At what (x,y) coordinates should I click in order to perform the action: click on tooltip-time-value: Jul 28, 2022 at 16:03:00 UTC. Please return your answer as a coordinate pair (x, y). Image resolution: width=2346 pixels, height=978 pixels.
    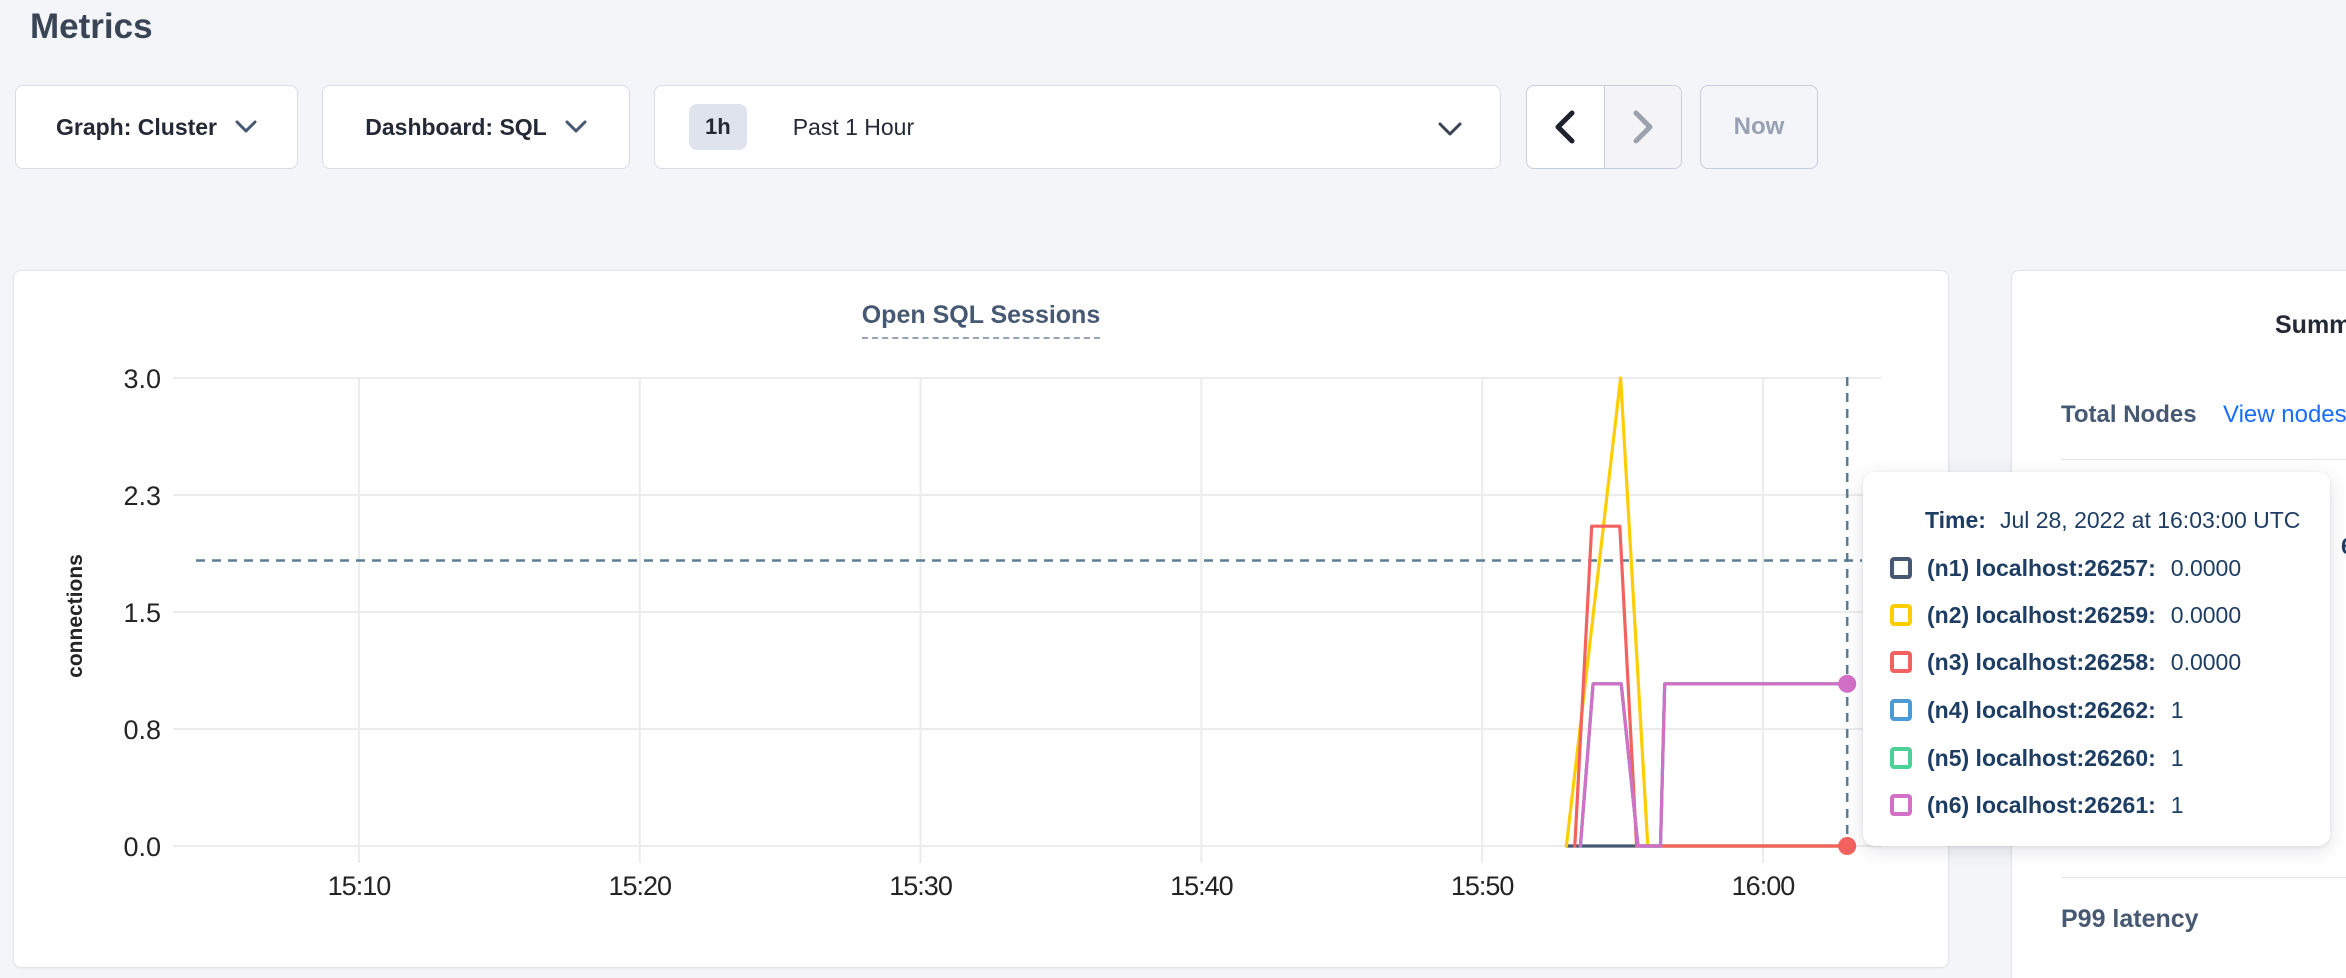
    Looking at the image, I should click on (2150, 519).